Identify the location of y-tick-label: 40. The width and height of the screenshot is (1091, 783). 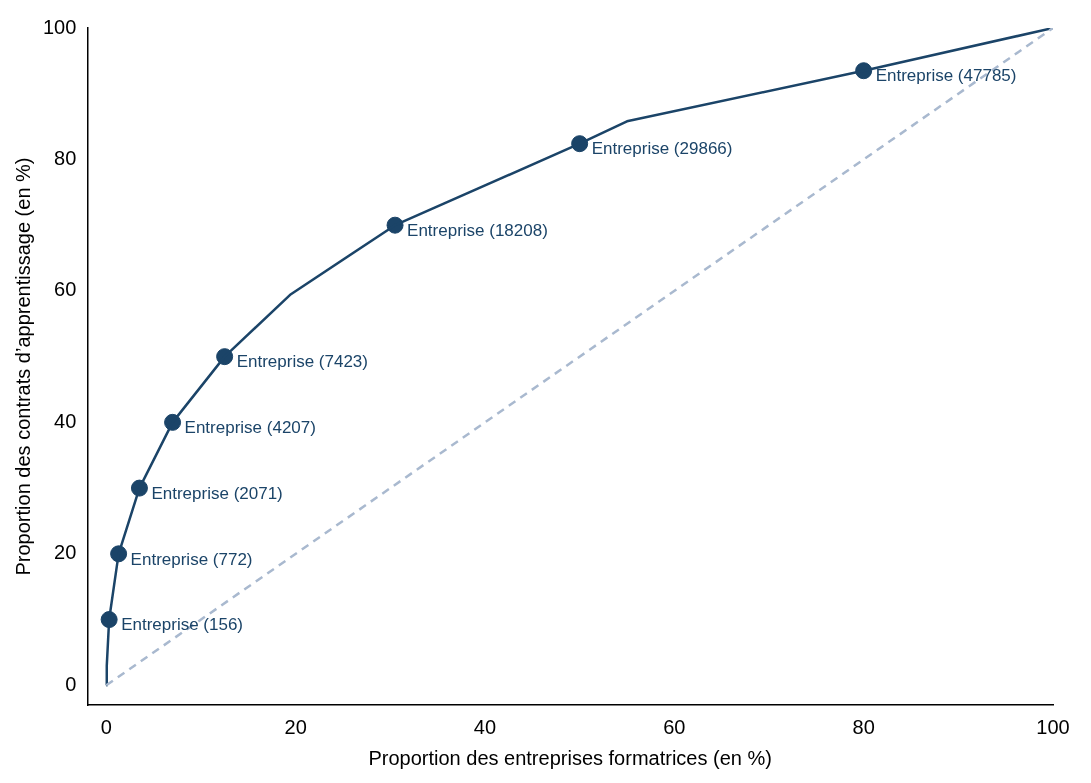
(65, 420).